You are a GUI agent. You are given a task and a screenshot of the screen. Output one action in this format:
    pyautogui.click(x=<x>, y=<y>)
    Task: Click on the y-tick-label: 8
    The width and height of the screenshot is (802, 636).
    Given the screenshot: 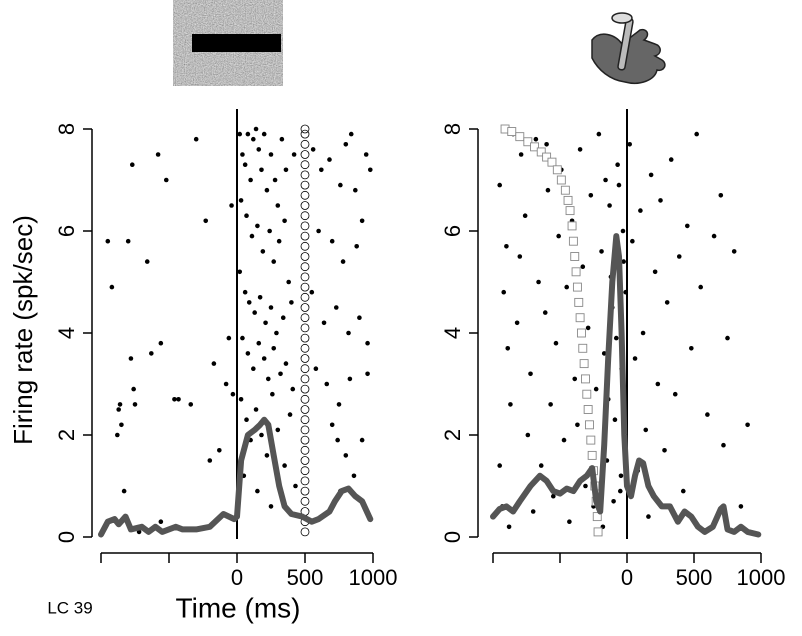 What is the action you would take?
    pyautogui.click(x=66, y=129)
    